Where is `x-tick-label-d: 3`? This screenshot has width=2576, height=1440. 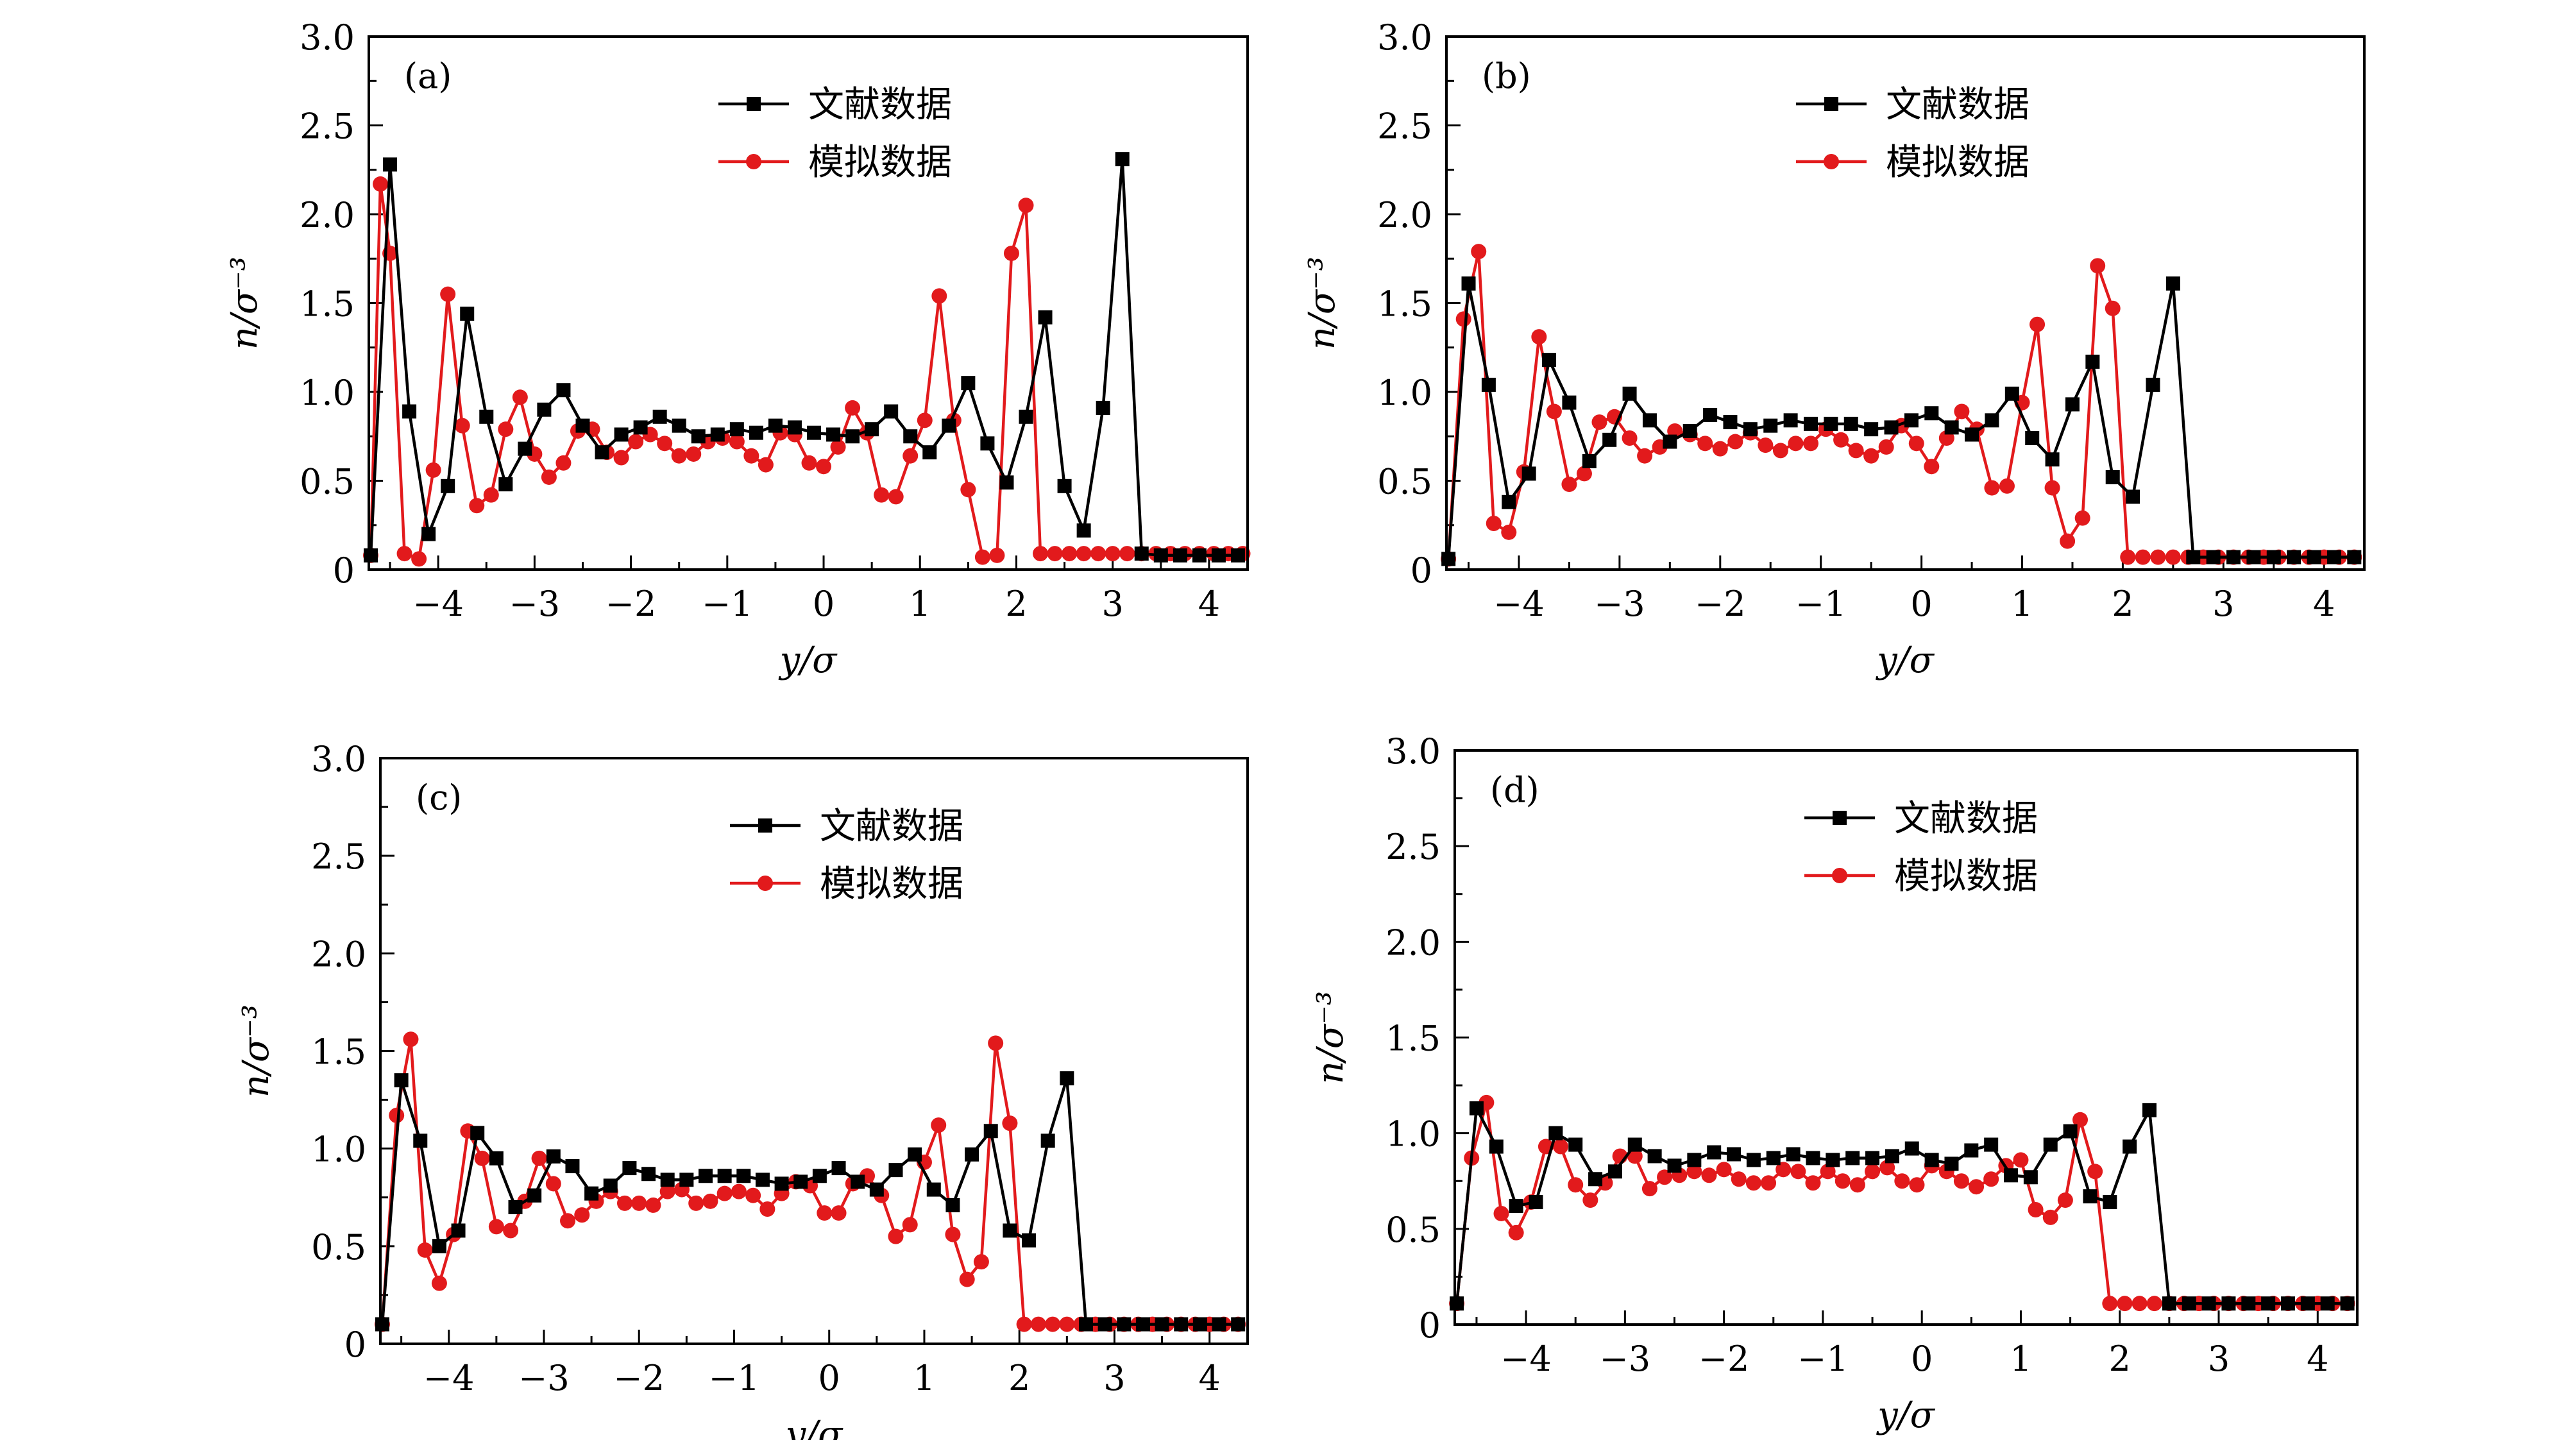
x-tick-label-d: 3 is located at coordinates (2219, 1359).